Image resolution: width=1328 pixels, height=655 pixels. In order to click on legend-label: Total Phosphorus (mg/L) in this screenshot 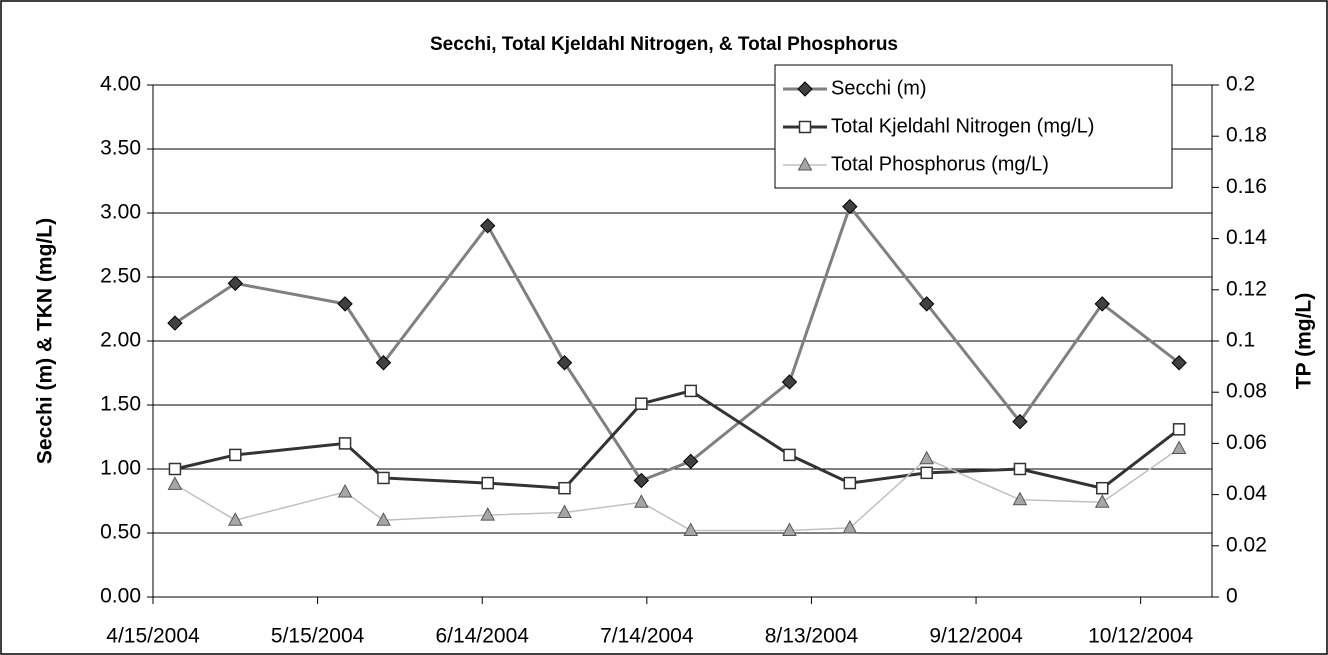, I will do `click(940, 164)`.